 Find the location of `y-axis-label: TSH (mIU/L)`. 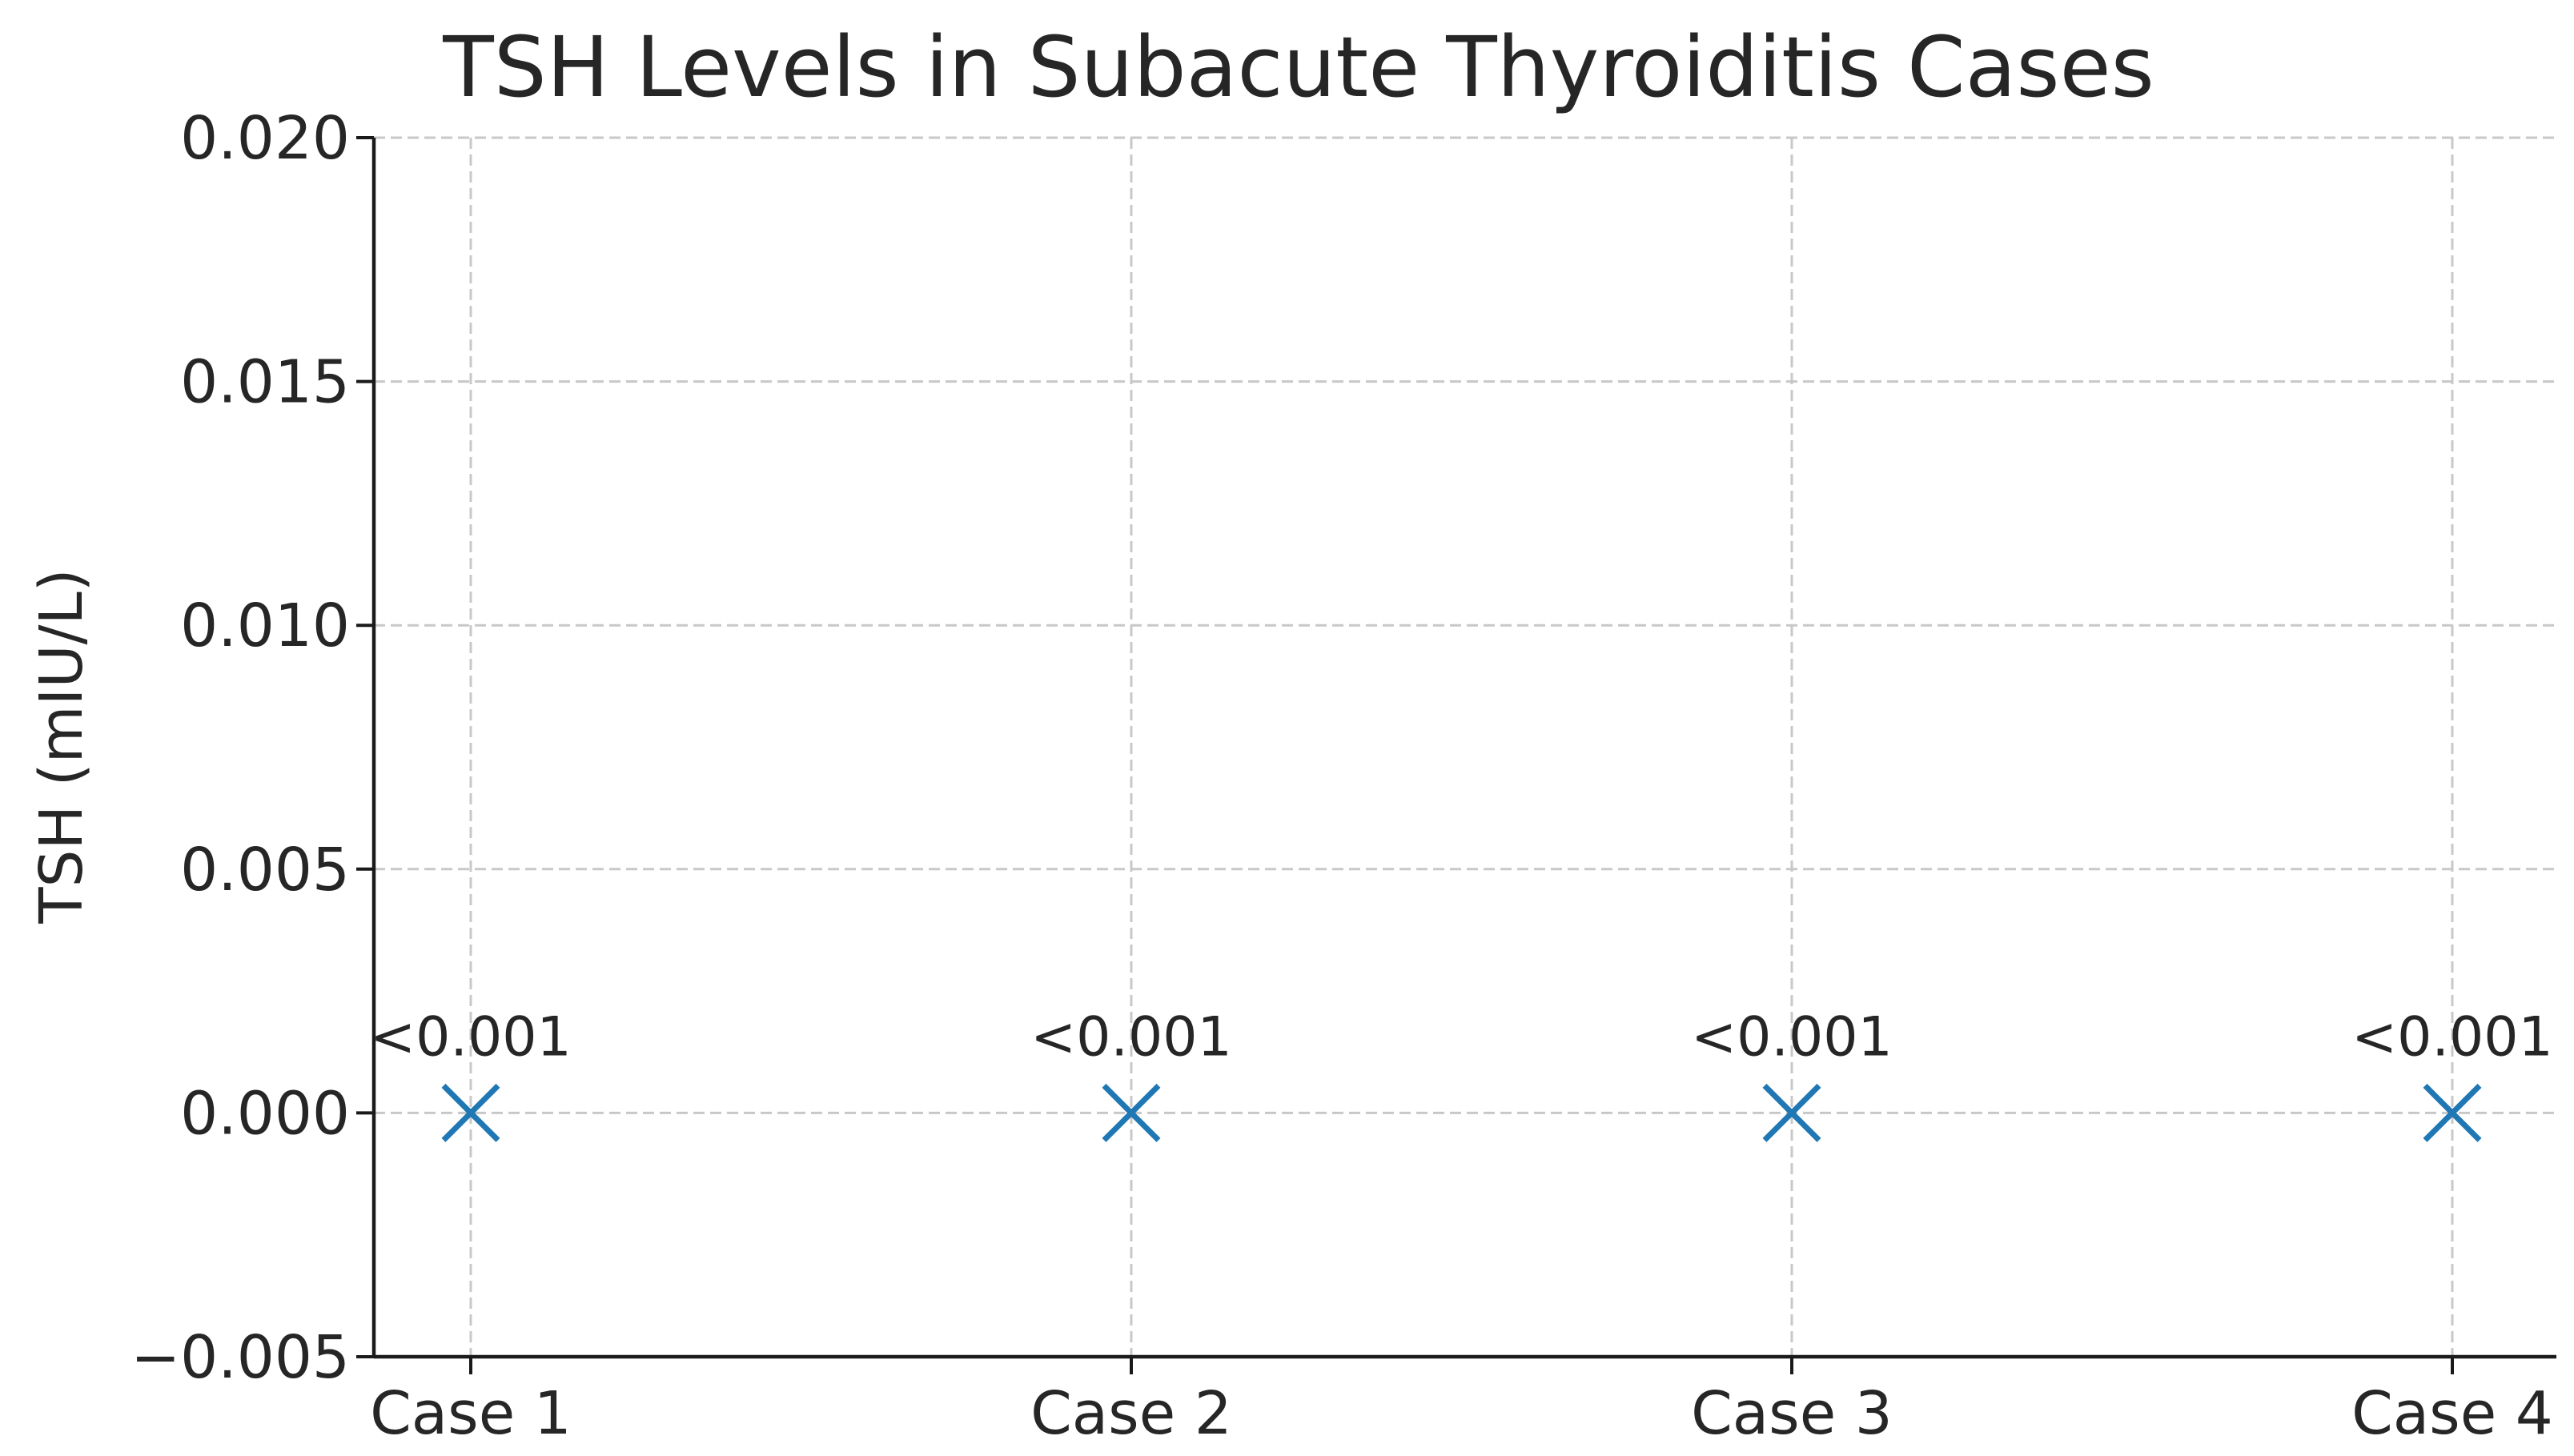

y-axis-label: TSH (mIU/L) is located at coordinates (62, 746).